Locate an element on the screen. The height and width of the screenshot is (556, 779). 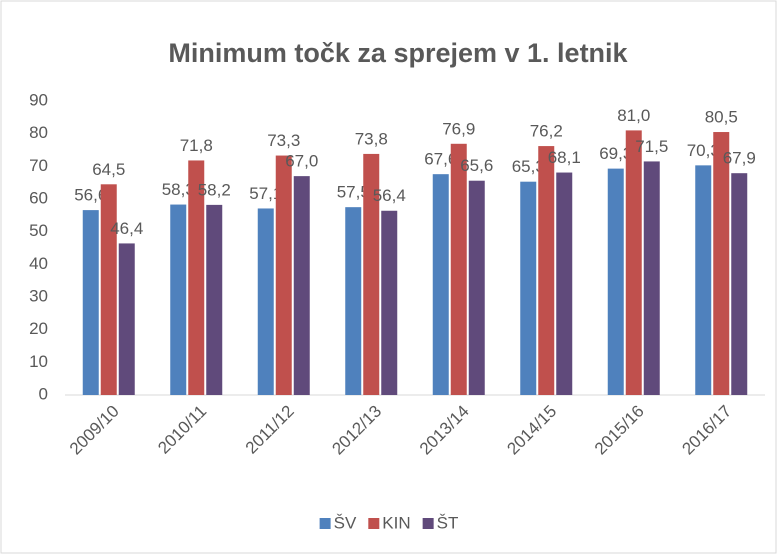
y-tick-label: 80 is located at coordinates (38, 132).